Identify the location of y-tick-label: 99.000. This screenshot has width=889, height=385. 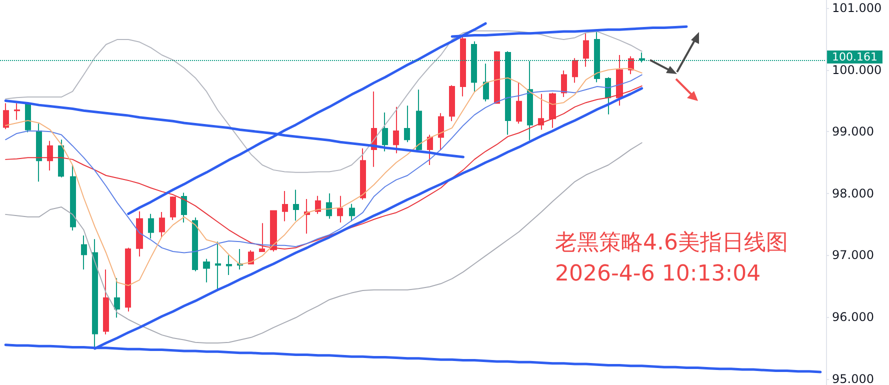
(853, 131).